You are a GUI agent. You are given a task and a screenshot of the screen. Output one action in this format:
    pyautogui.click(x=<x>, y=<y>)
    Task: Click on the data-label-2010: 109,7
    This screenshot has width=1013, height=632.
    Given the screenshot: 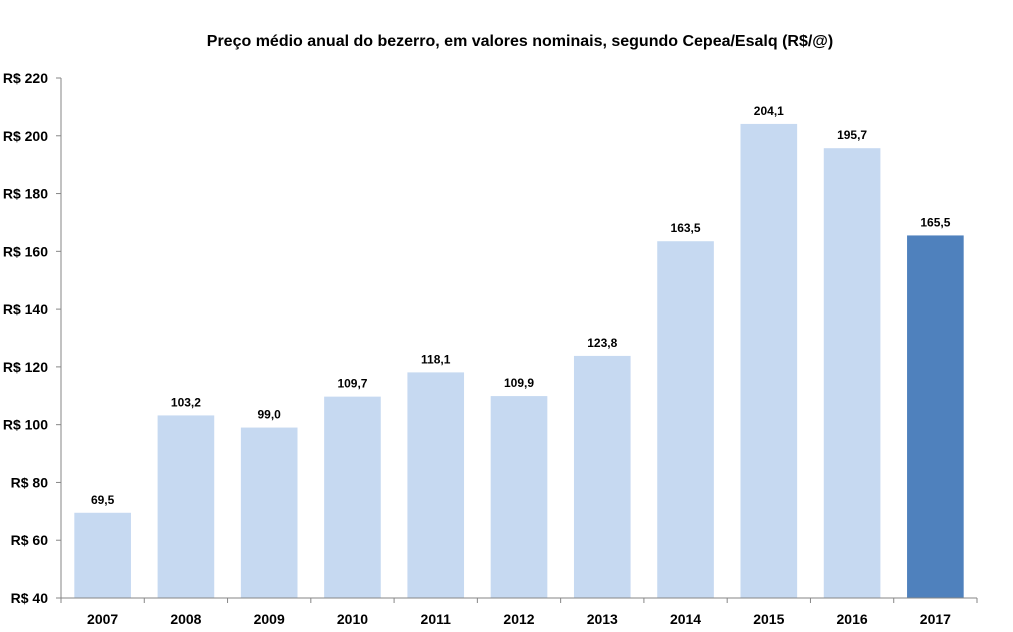 What is the action you would take?
    pyautogui.click(x=352, y=384)
    